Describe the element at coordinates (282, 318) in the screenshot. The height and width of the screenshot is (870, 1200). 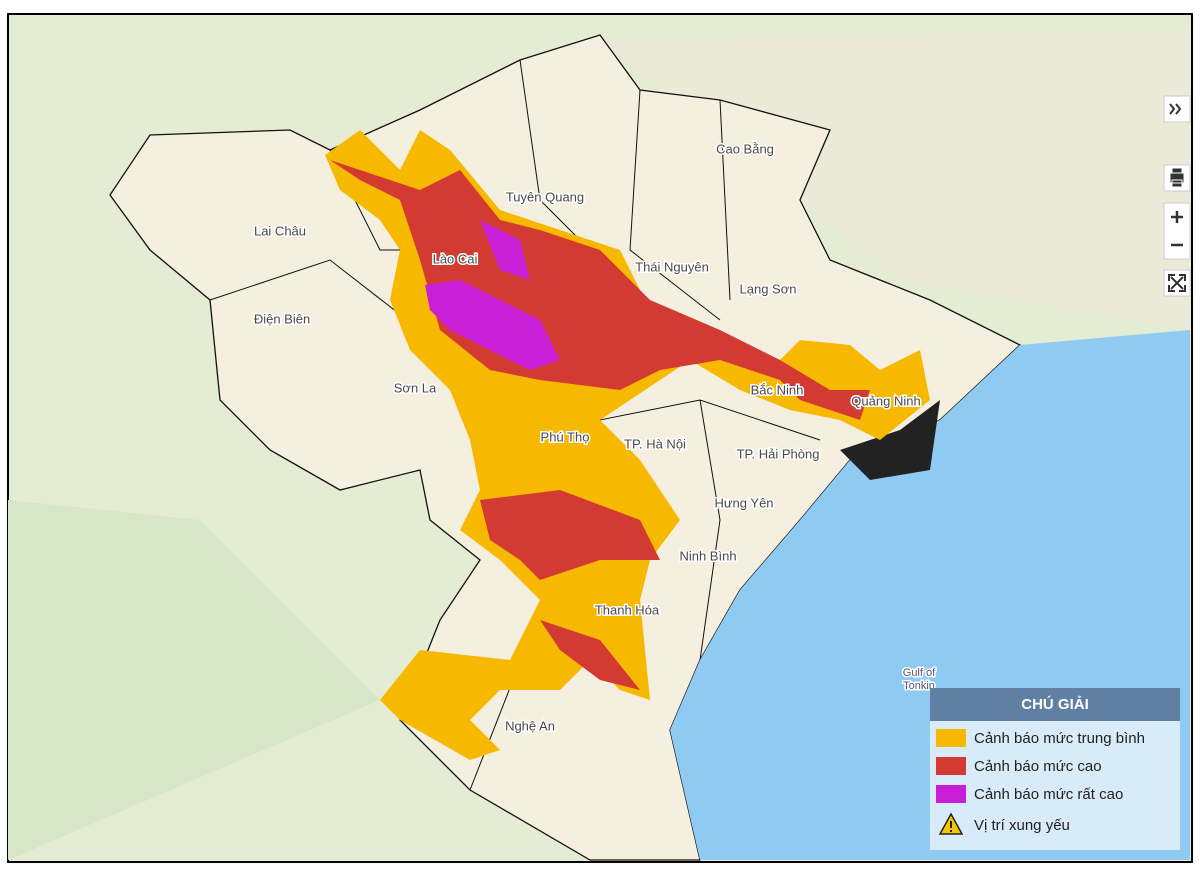
I see `place-label: Điện Biên` at that location.